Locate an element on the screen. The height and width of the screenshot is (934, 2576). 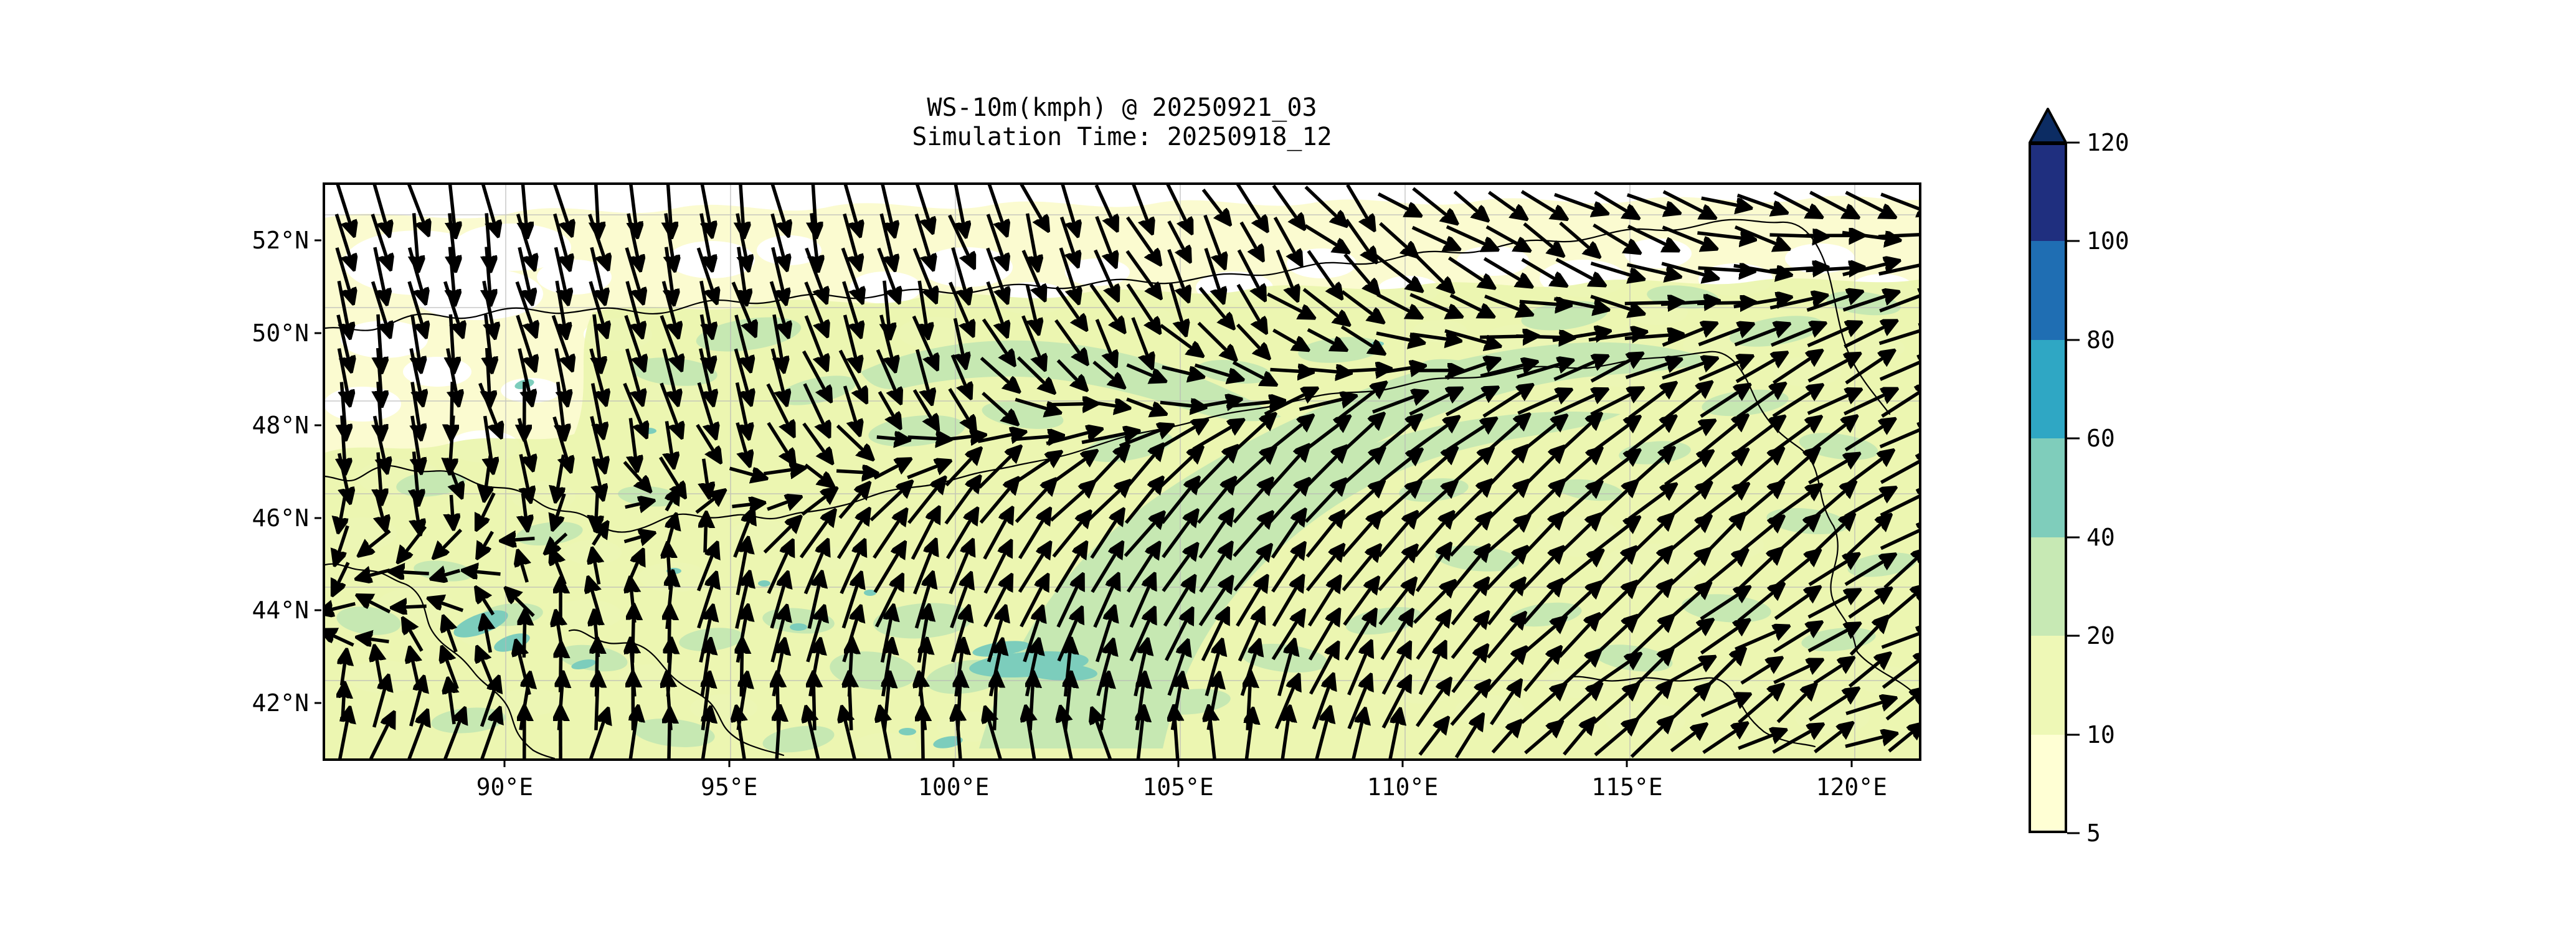
colorbar-tick-label: 60 is located at coordinates (2100, 439).